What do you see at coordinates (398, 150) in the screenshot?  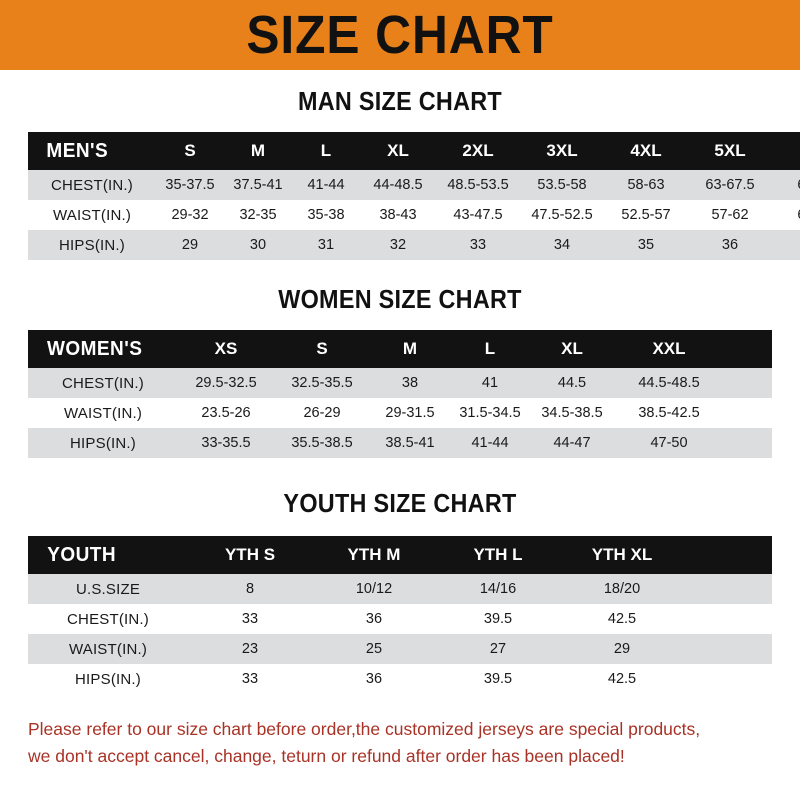 I see `men-header-xl: XL` at bounding box center [398, 150].